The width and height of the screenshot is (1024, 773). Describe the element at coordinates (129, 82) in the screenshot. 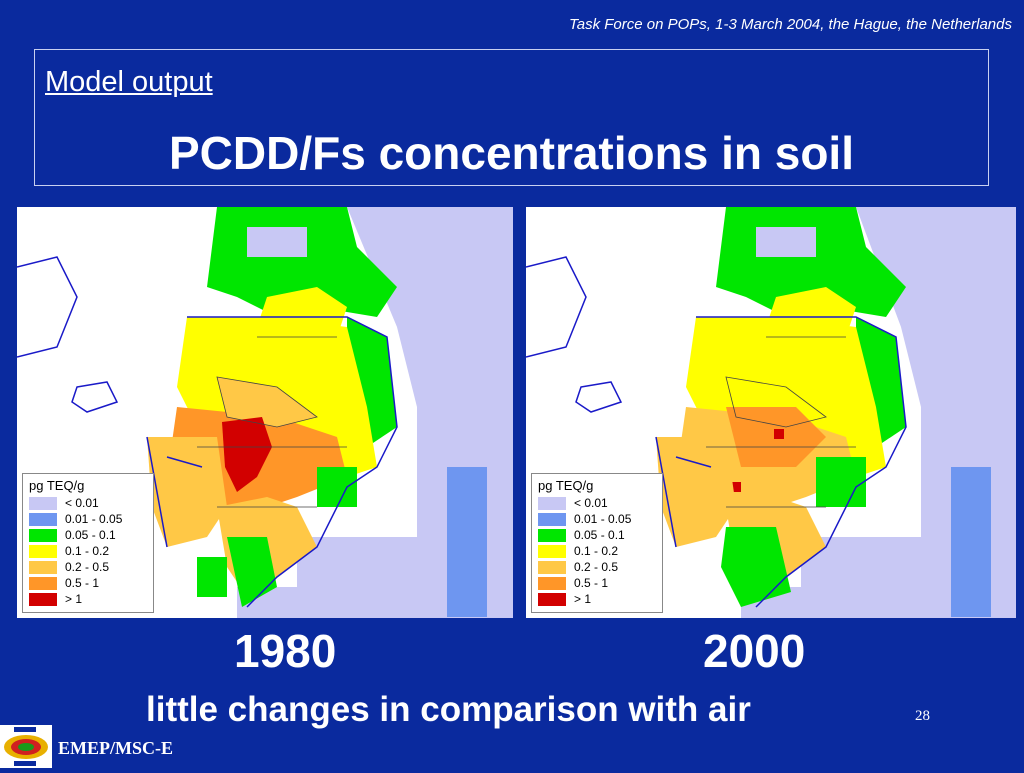

I see `slide-subtitle: Model output` at that location.